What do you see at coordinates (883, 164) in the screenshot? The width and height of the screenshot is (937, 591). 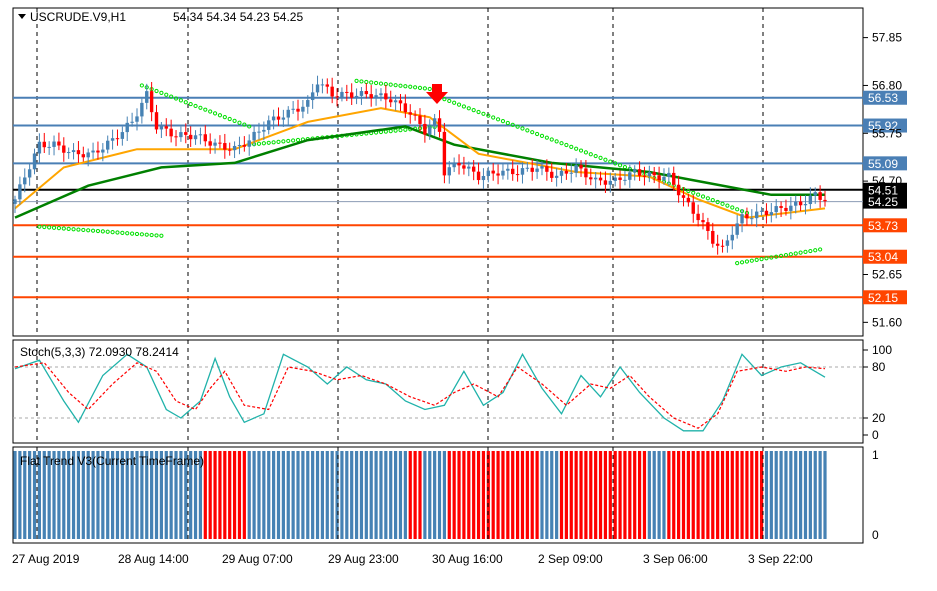 I see `price-tag-label: 55.09` at bounding box center [883, 164].